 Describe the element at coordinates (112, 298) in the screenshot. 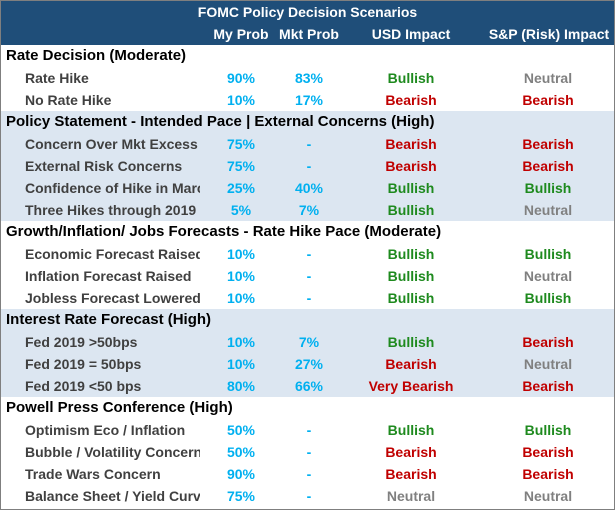

I see `scenario-label: Jobless Forecast Lowered` at that location.